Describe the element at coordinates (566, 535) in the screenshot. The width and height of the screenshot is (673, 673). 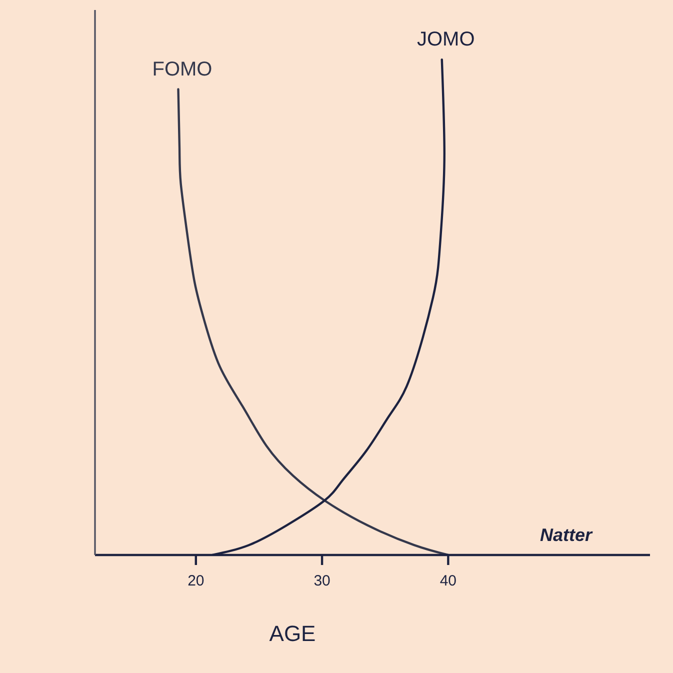
I see `annotation: Natter` at that location.